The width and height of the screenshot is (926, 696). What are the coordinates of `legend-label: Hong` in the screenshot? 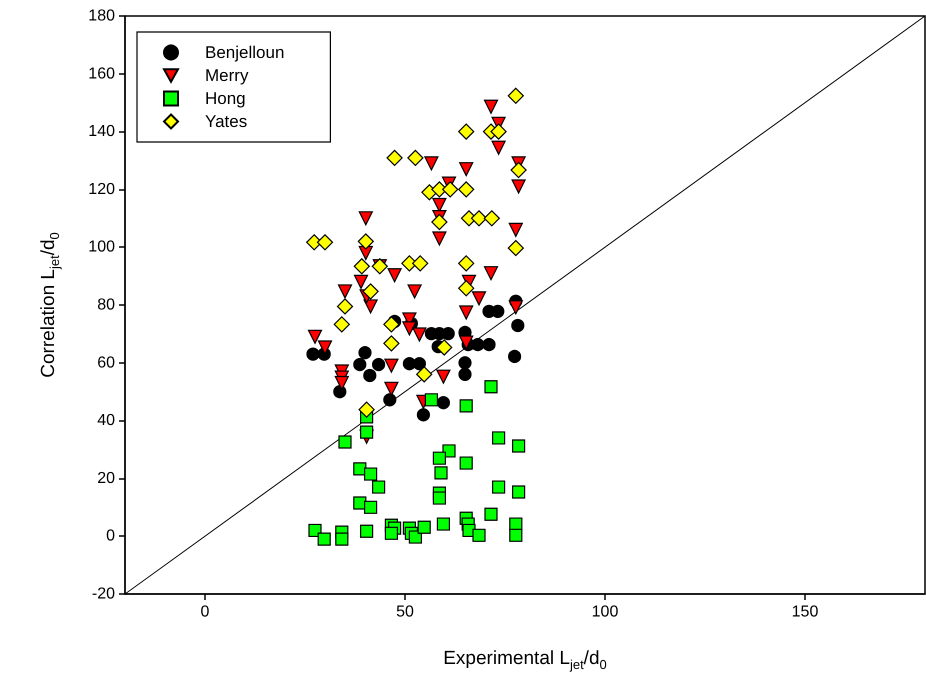 It's located at (225, 98).